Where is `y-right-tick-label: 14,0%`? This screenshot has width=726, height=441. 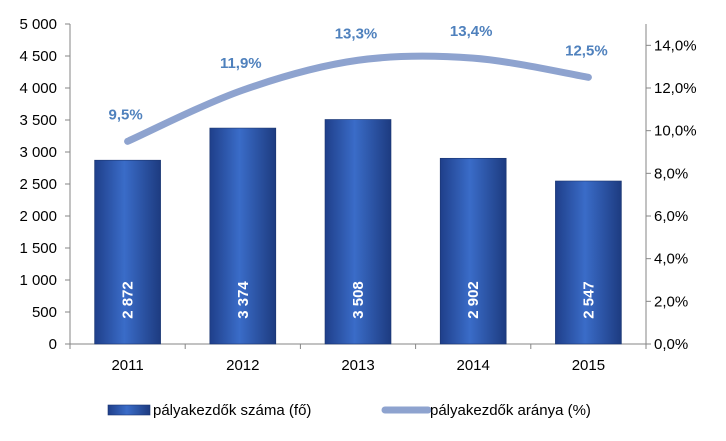 y-right-tick-label: 14,0% is located at coordinates (675, 45).